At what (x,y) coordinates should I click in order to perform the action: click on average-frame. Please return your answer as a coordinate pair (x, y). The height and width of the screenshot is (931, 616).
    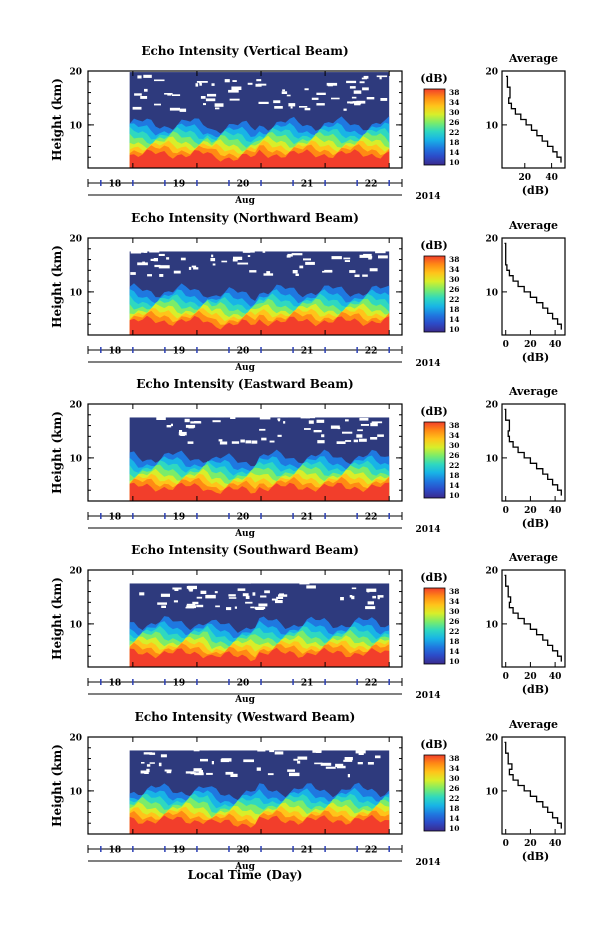
    Looking at the image, I should click on (533, 119).